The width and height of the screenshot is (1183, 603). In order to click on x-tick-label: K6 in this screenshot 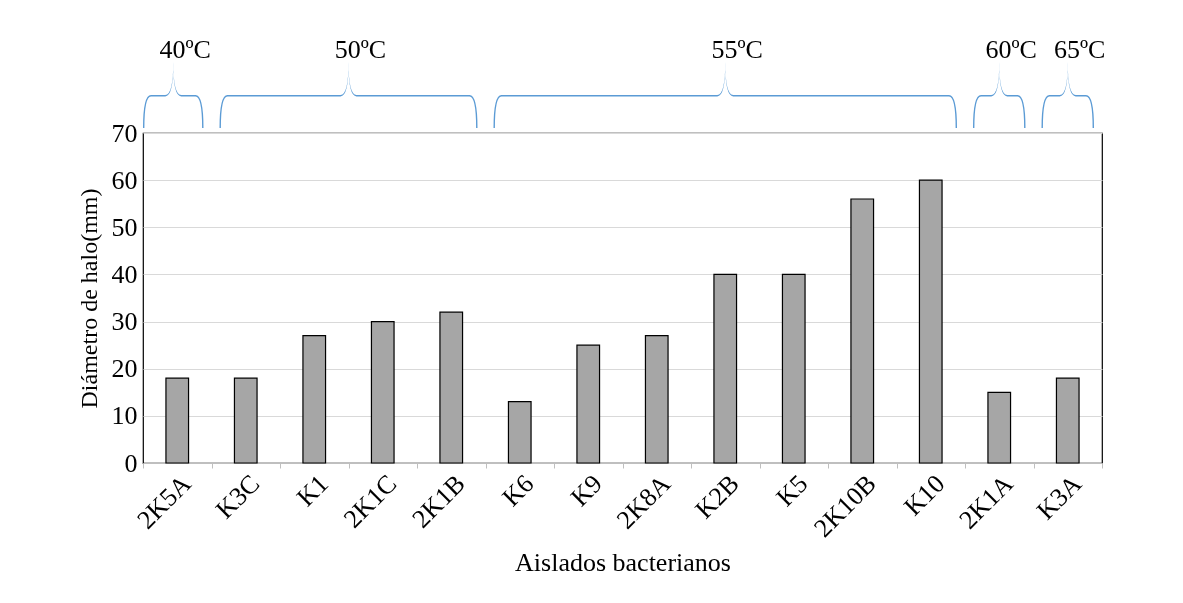, I will do `click(518, 491)`.